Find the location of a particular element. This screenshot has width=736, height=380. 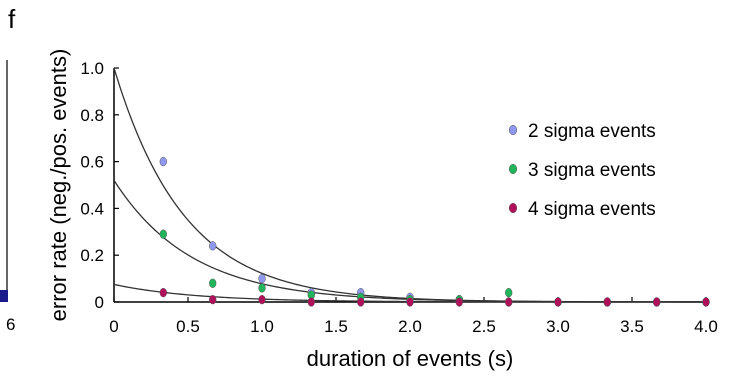

neighbor-panel-fragment: 6 is located at coordinates (7, 197).